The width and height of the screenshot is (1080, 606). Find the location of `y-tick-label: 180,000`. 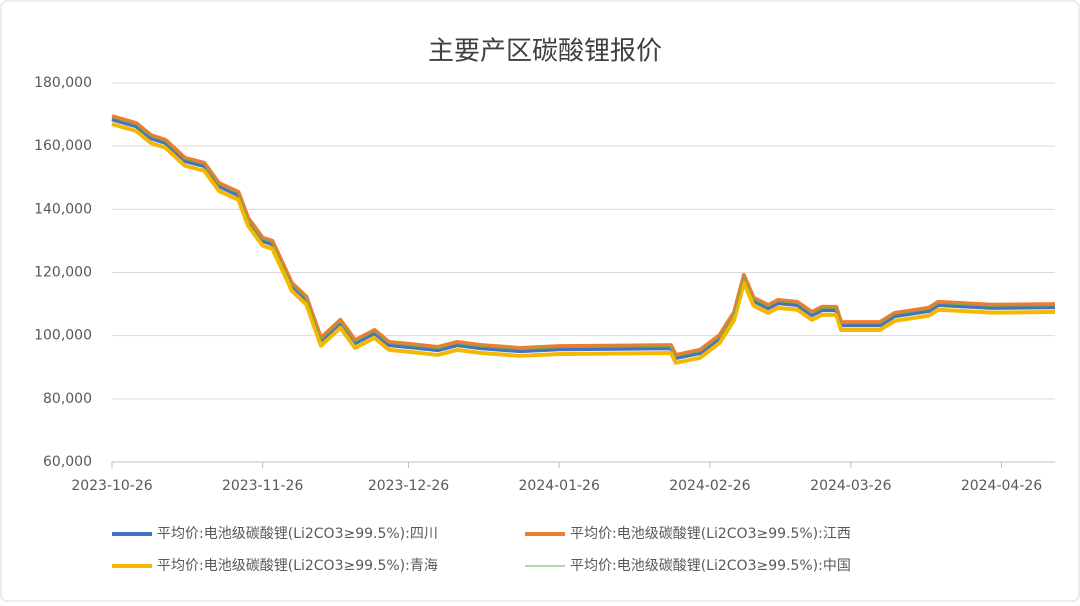

y-tick-label: 180,000 is located at coordinates (63, 83).